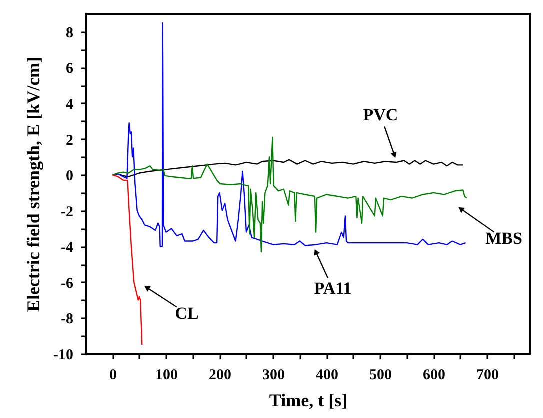 The width and height of the screenshot is (543, 418). What do you see at coordinates (273, 376) in the screenshot?
I see `x-tick-label: 300` at bounding box center [273, 376].